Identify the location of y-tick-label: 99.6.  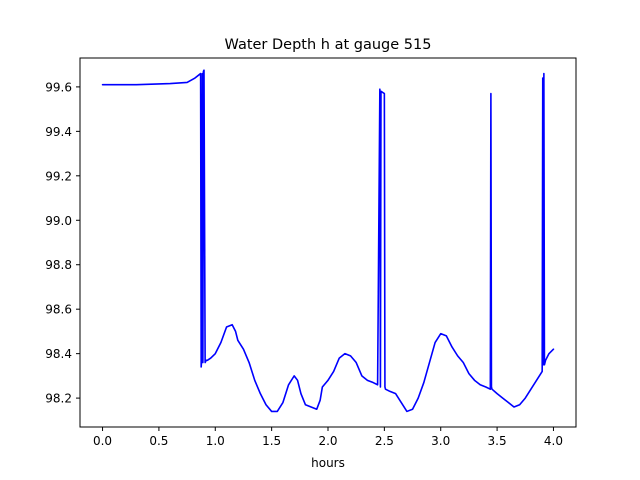
(58, 87).